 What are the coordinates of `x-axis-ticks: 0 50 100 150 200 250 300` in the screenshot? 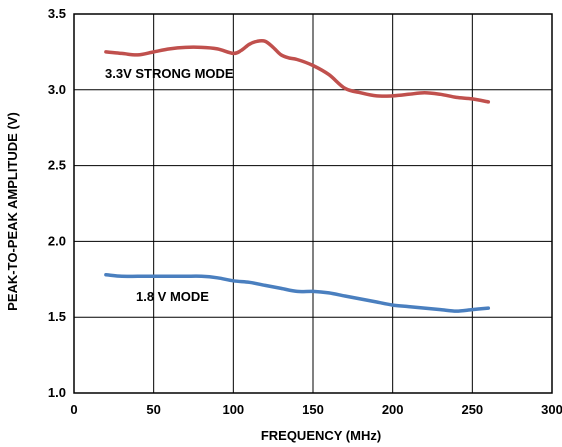 It's located at (316, 409).